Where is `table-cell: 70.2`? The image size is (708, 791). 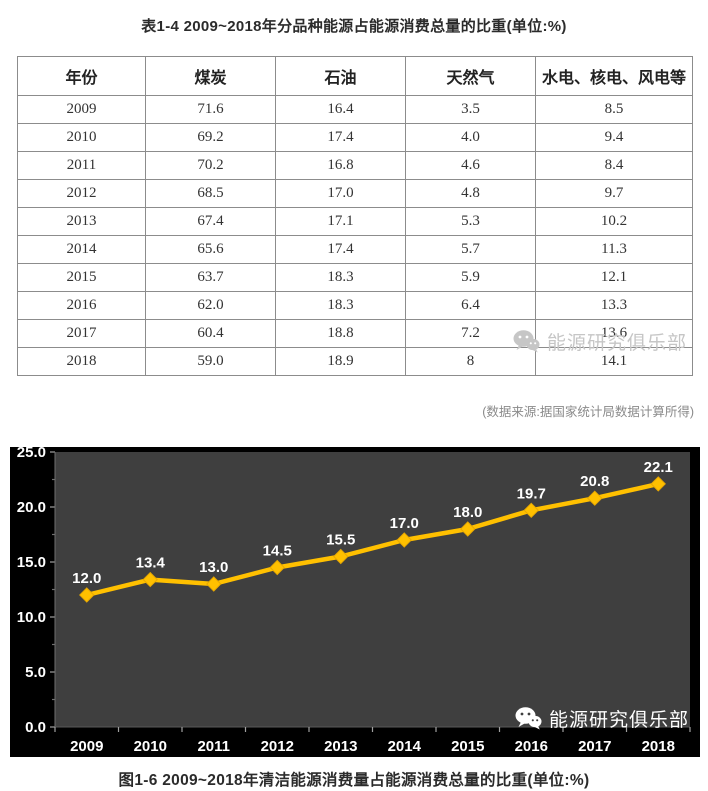 table-cell: 70.2 is located at coordinates (210, 165).